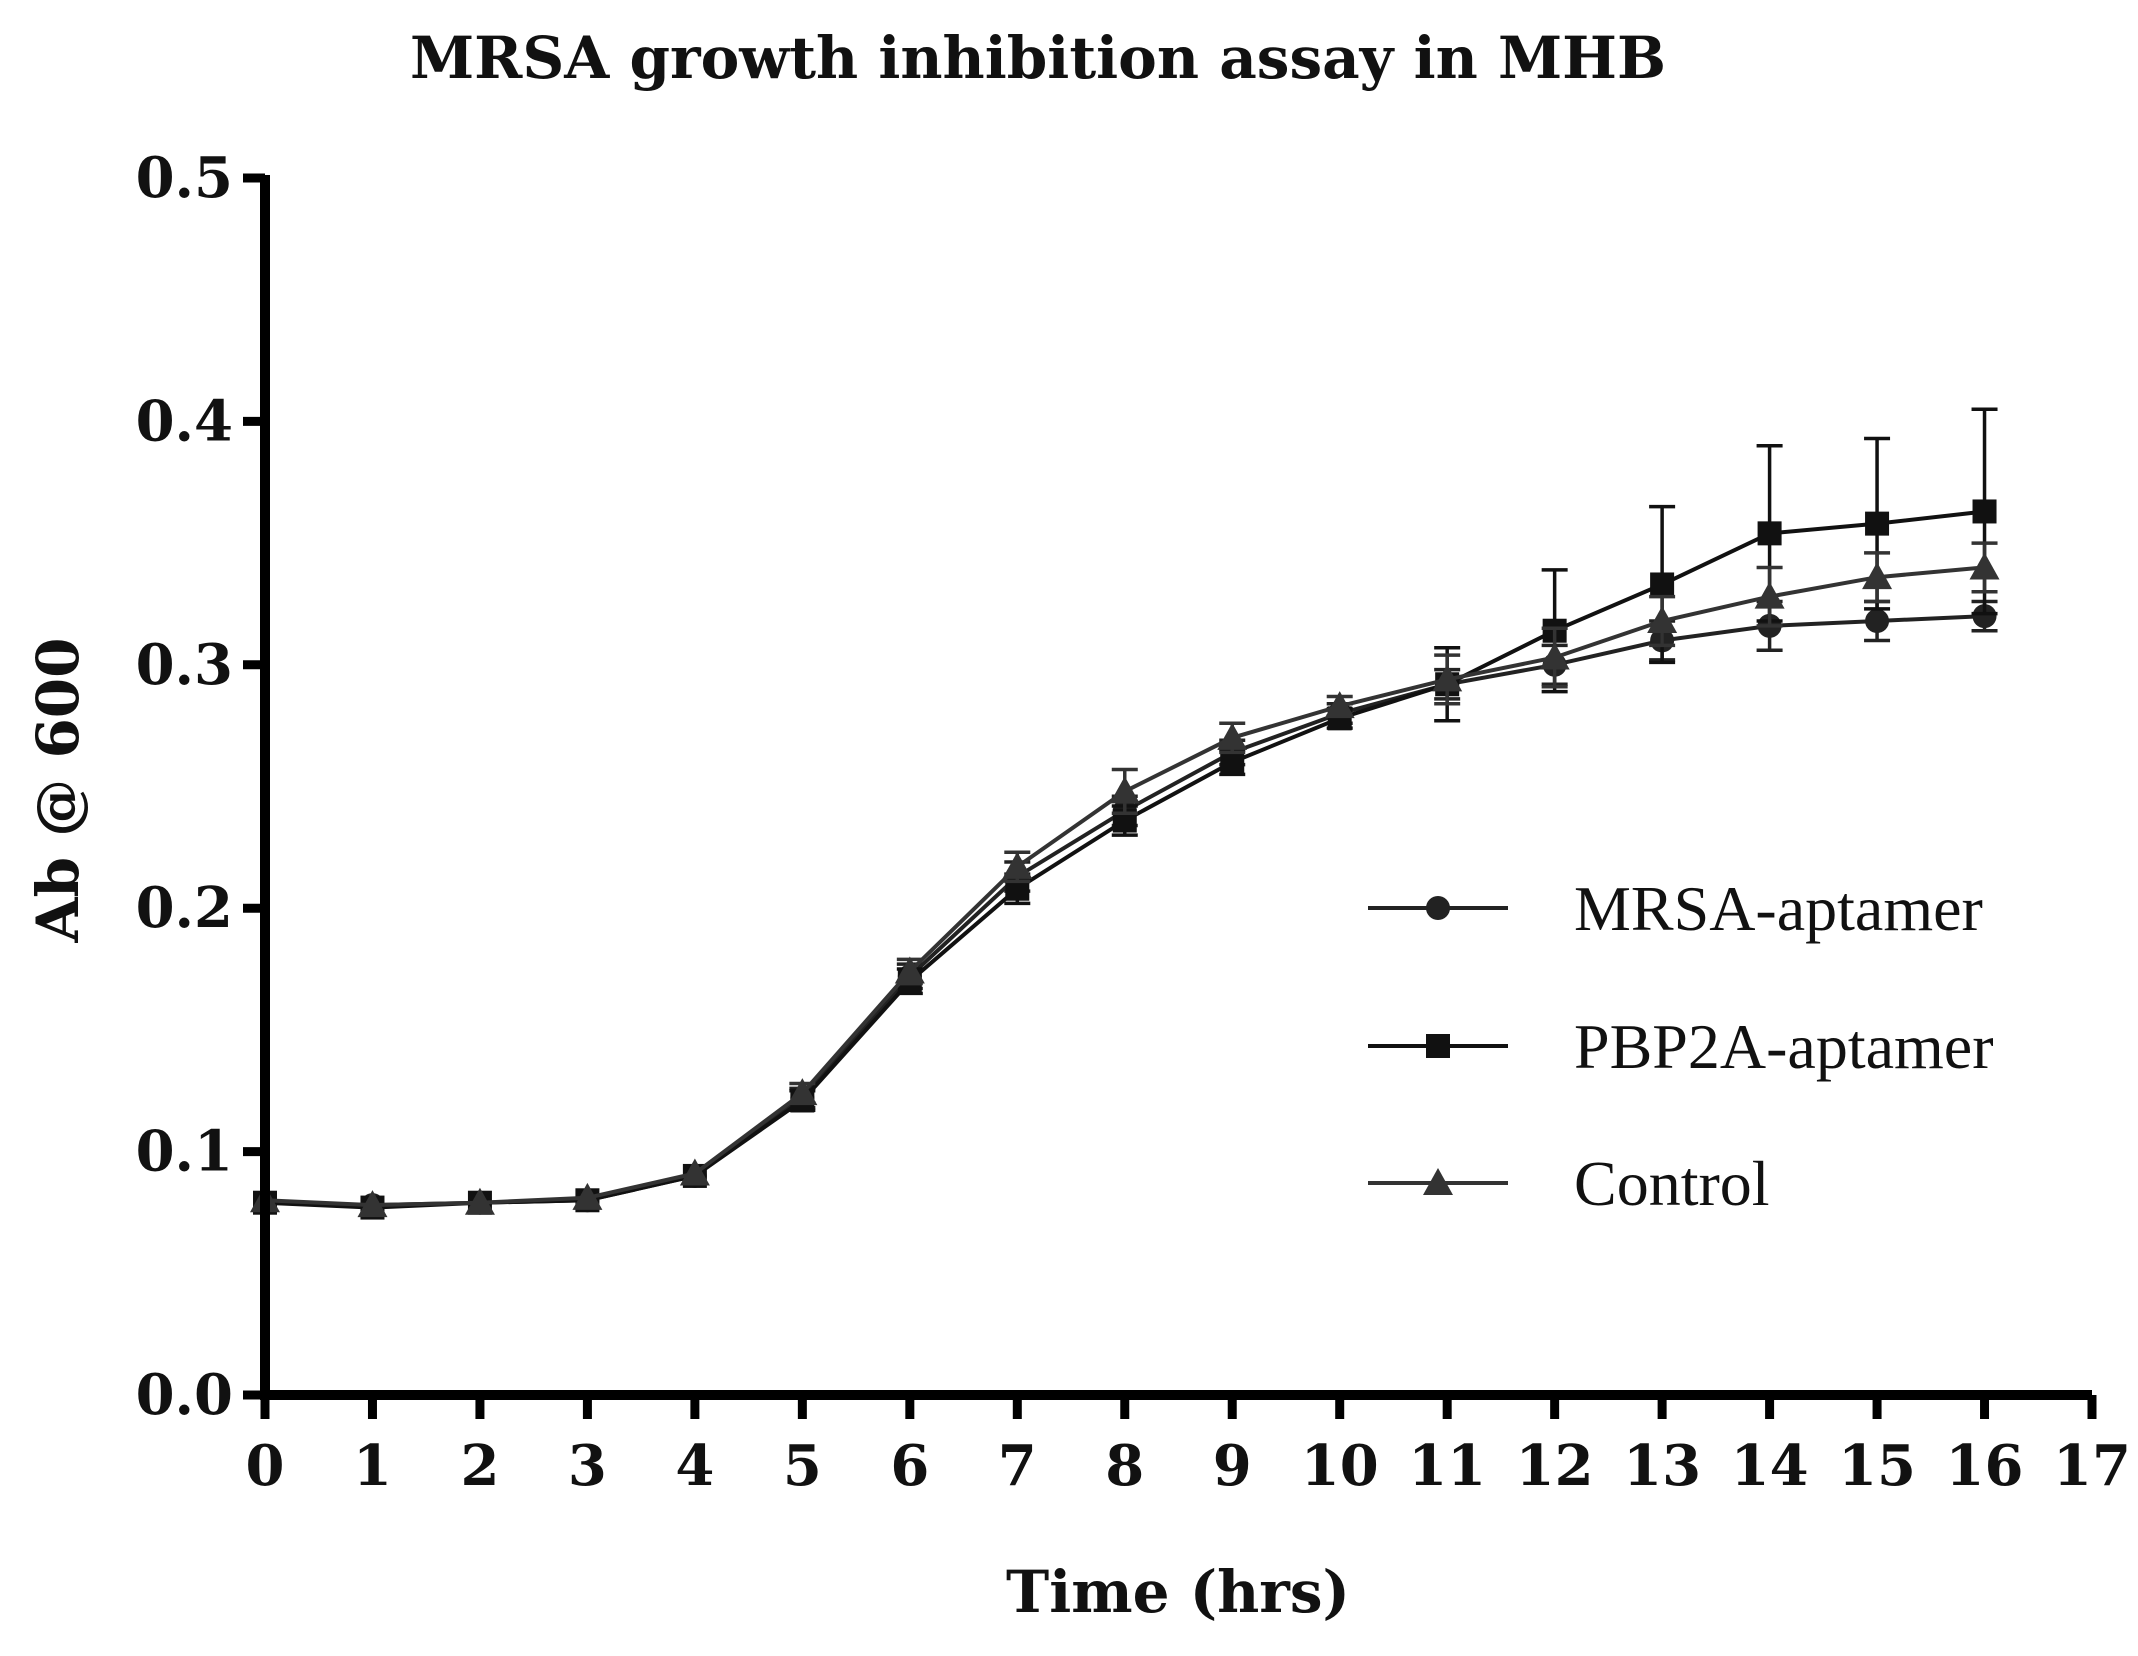  I want to click on x-tick-label: 10, so click(1340, 1466).